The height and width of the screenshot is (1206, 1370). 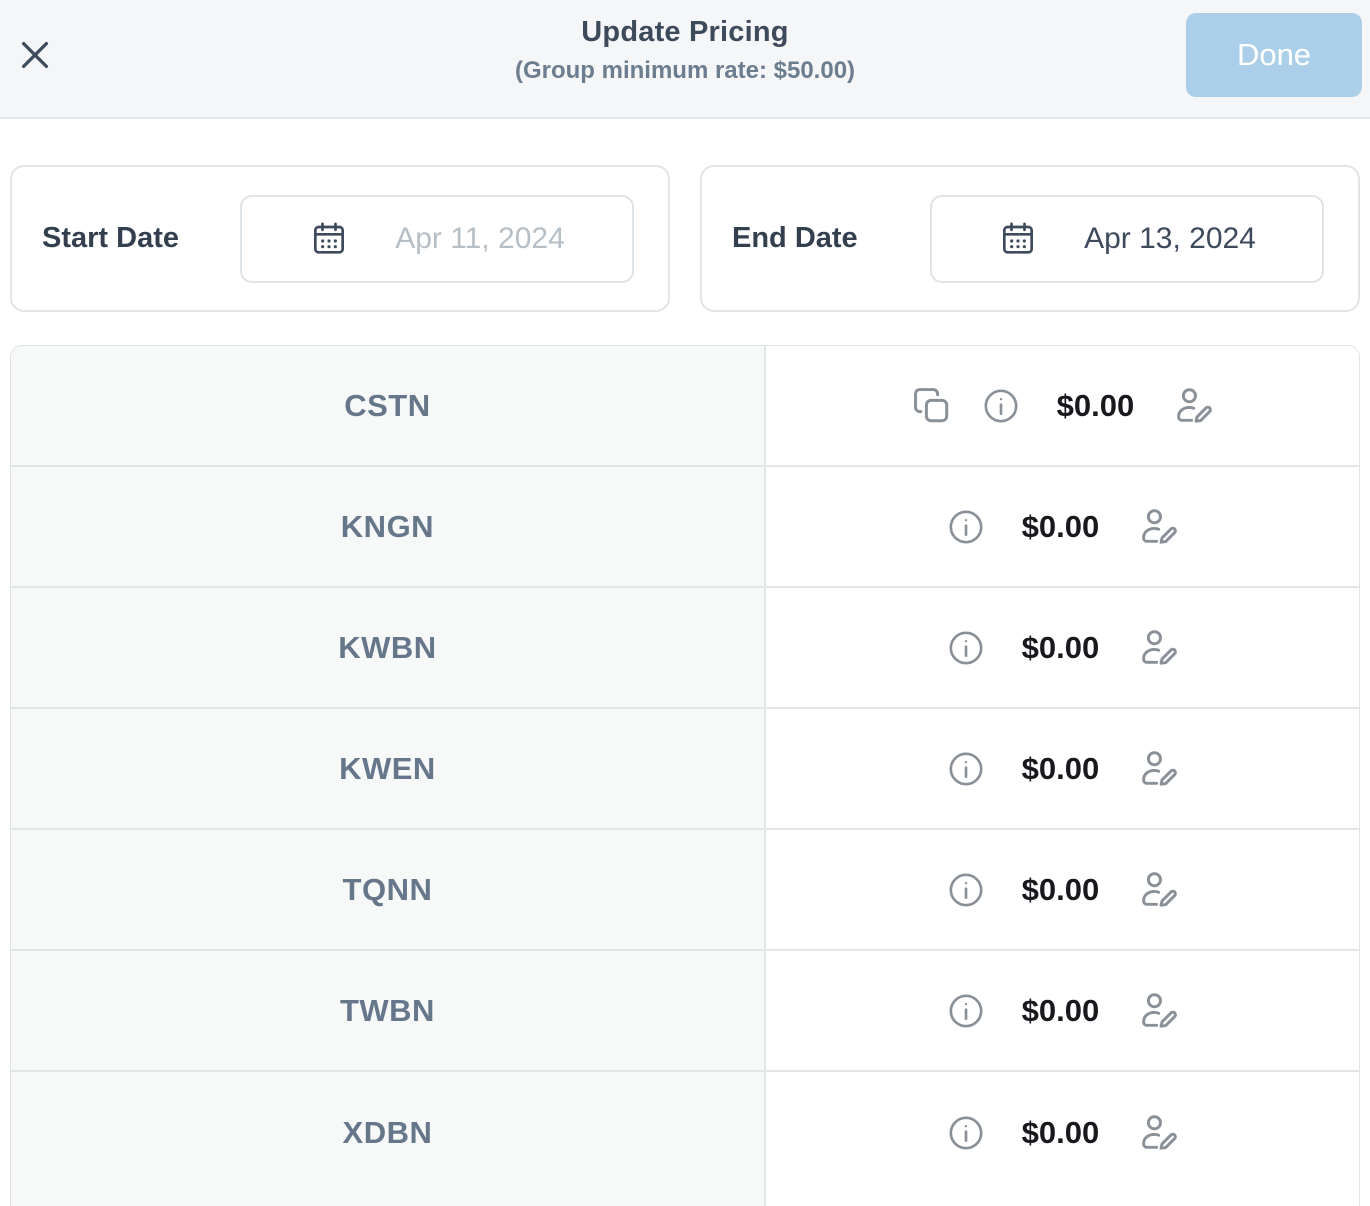 I want to click on table-row: KWEN $0.00, so click(x=685, y=769).